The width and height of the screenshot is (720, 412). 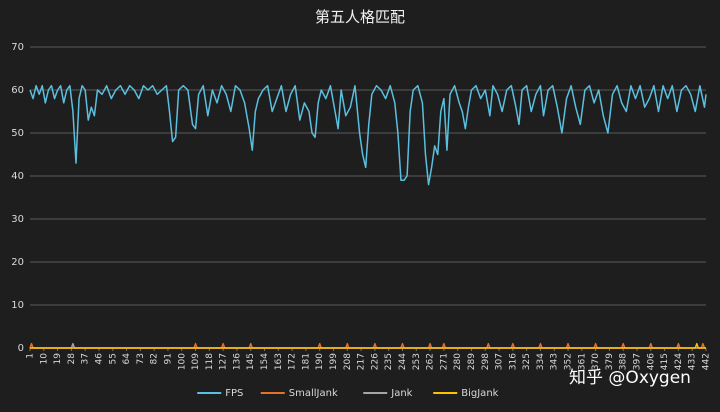 What do you see at coordinates (21, 348) in the screenshot?
I see `y-tick-label: 0` at bounding box center [21, 348].